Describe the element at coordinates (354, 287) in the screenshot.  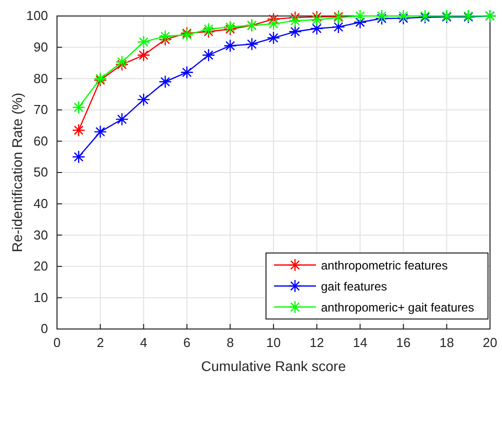
I see `legend-label: gait features` at that location.